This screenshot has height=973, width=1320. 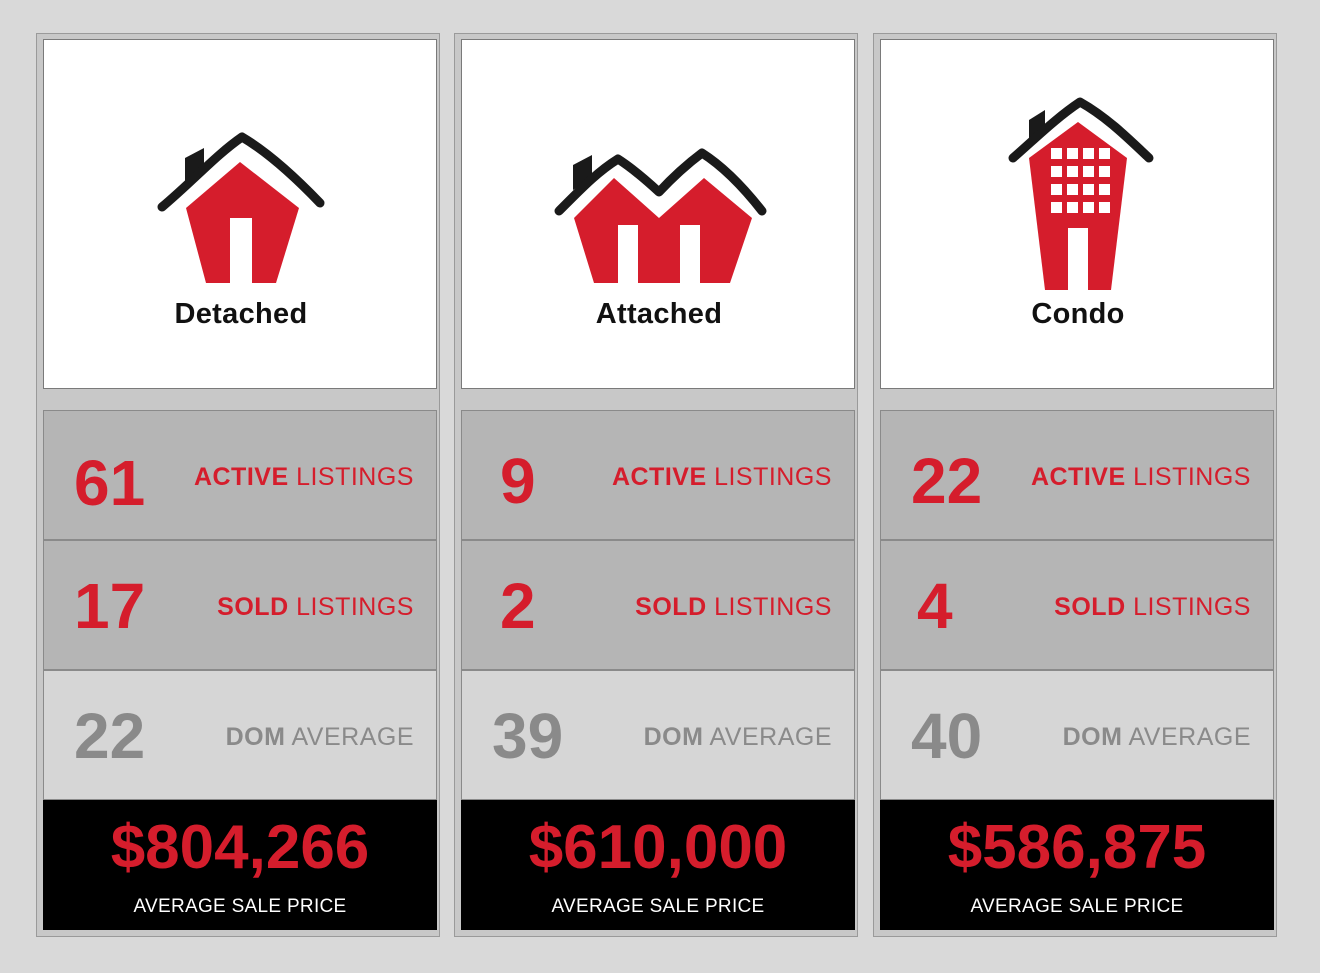 I want to click on detached-house-icon, so click(x=241, y=208).